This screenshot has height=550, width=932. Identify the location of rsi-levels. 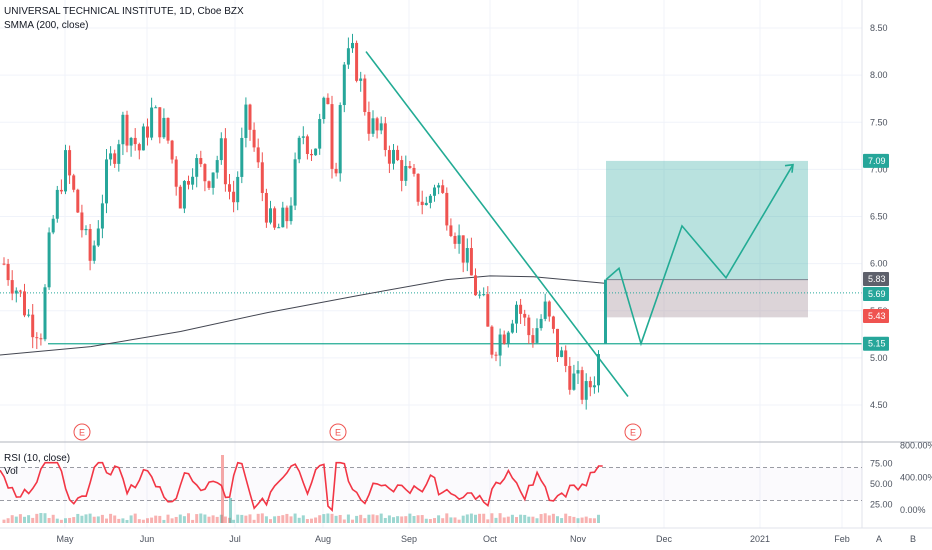
(431, 484).